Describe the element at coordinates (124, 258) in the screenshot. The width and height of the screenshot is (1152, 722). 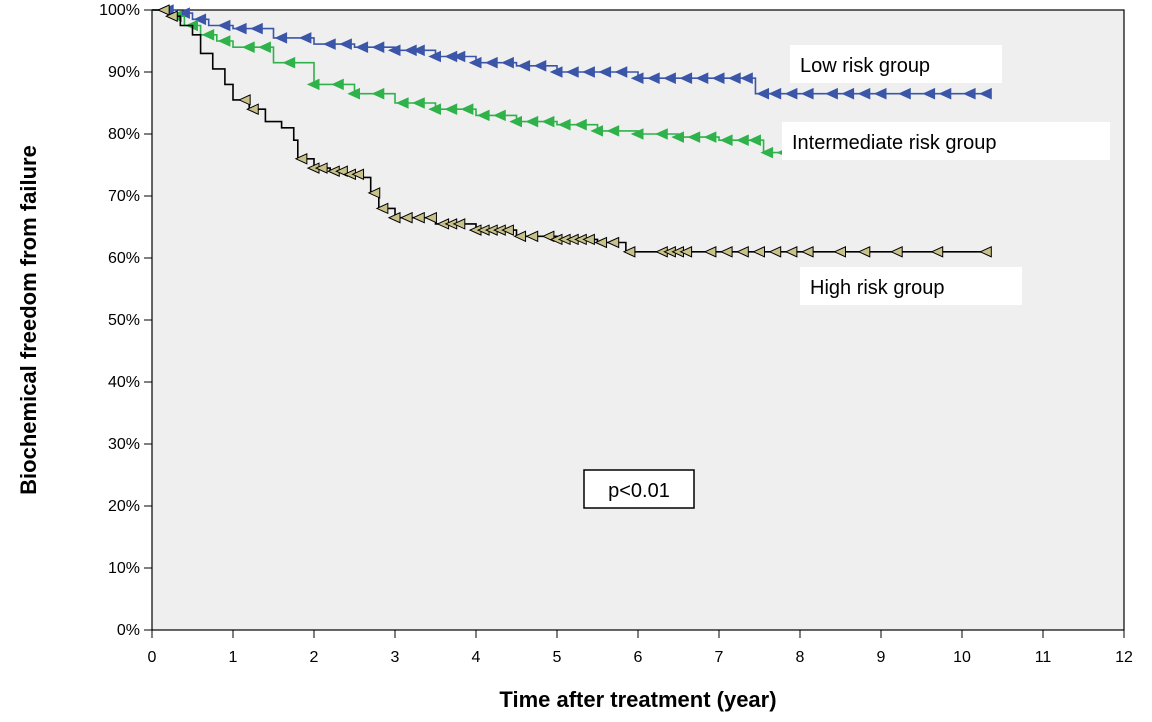
I see `y-tick-label: 60%` at that location.